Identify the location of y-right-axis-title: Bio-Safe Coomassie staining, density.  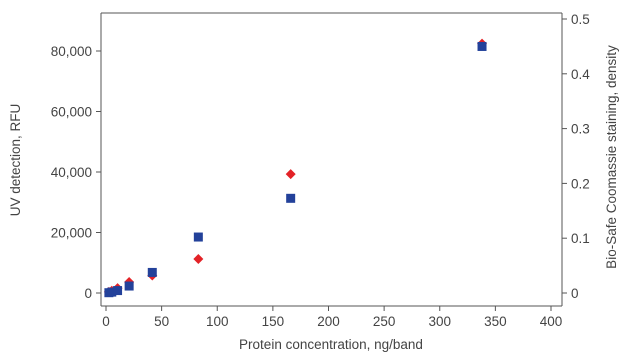
(611, 157).